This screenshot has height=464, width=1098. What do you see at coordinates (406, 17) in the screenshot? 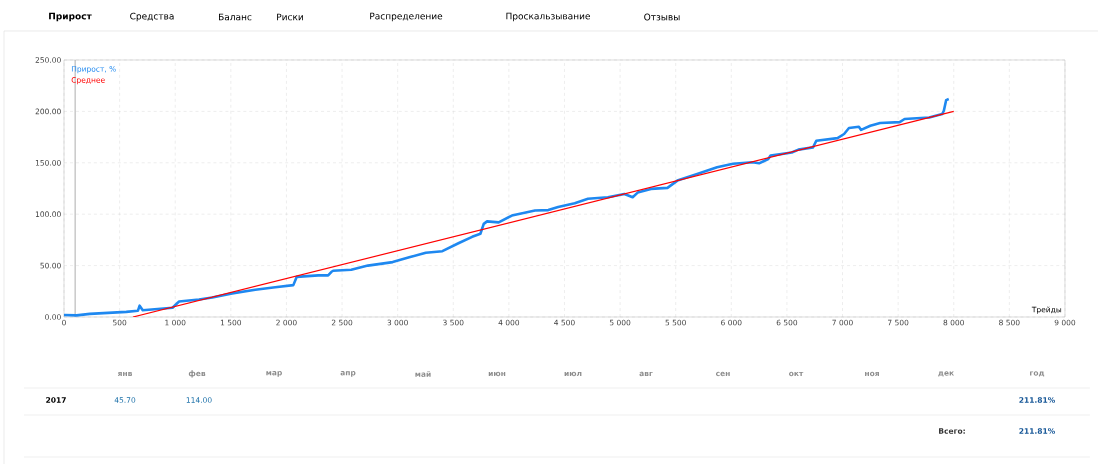
I see `text: Распределение` at bounding box center [406, 17].